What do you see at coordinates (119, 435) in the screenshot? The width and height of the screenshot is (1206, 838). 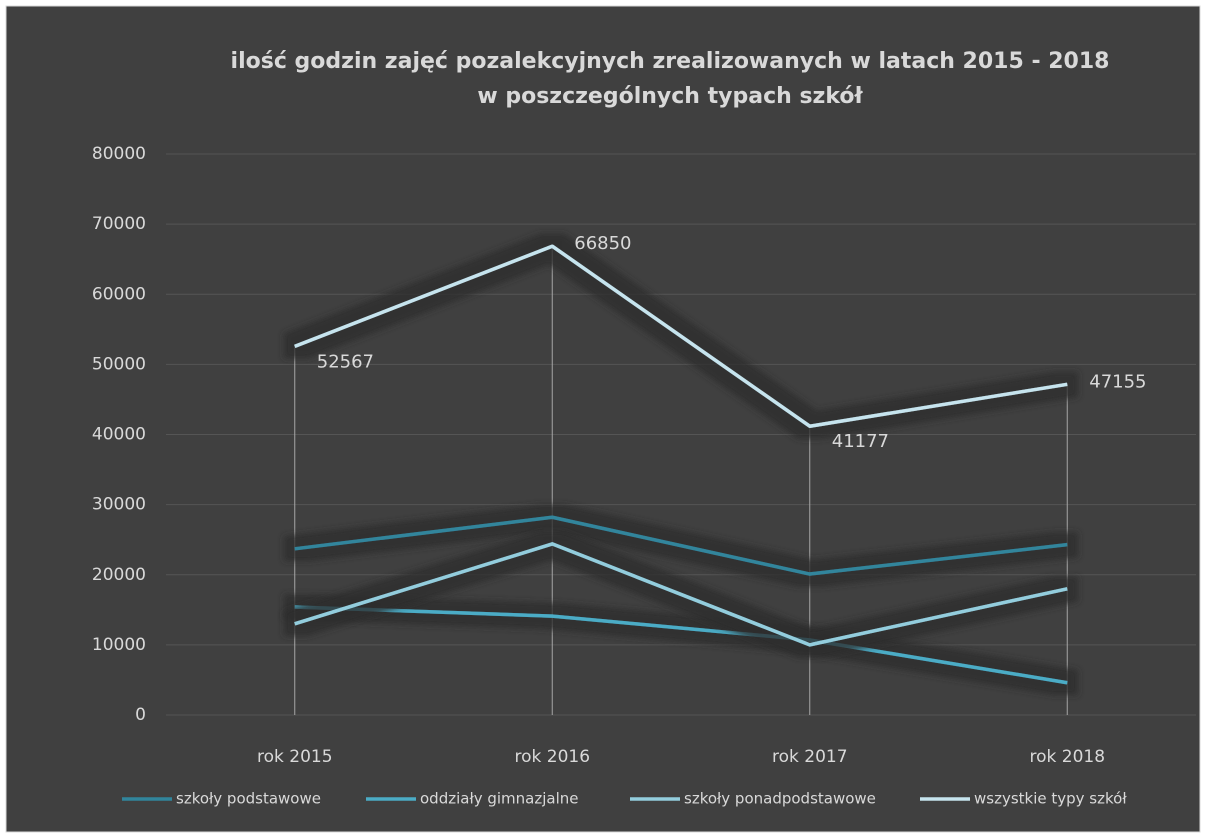 I see `y-tick-label: 40000` at bounding box center [119, 435].